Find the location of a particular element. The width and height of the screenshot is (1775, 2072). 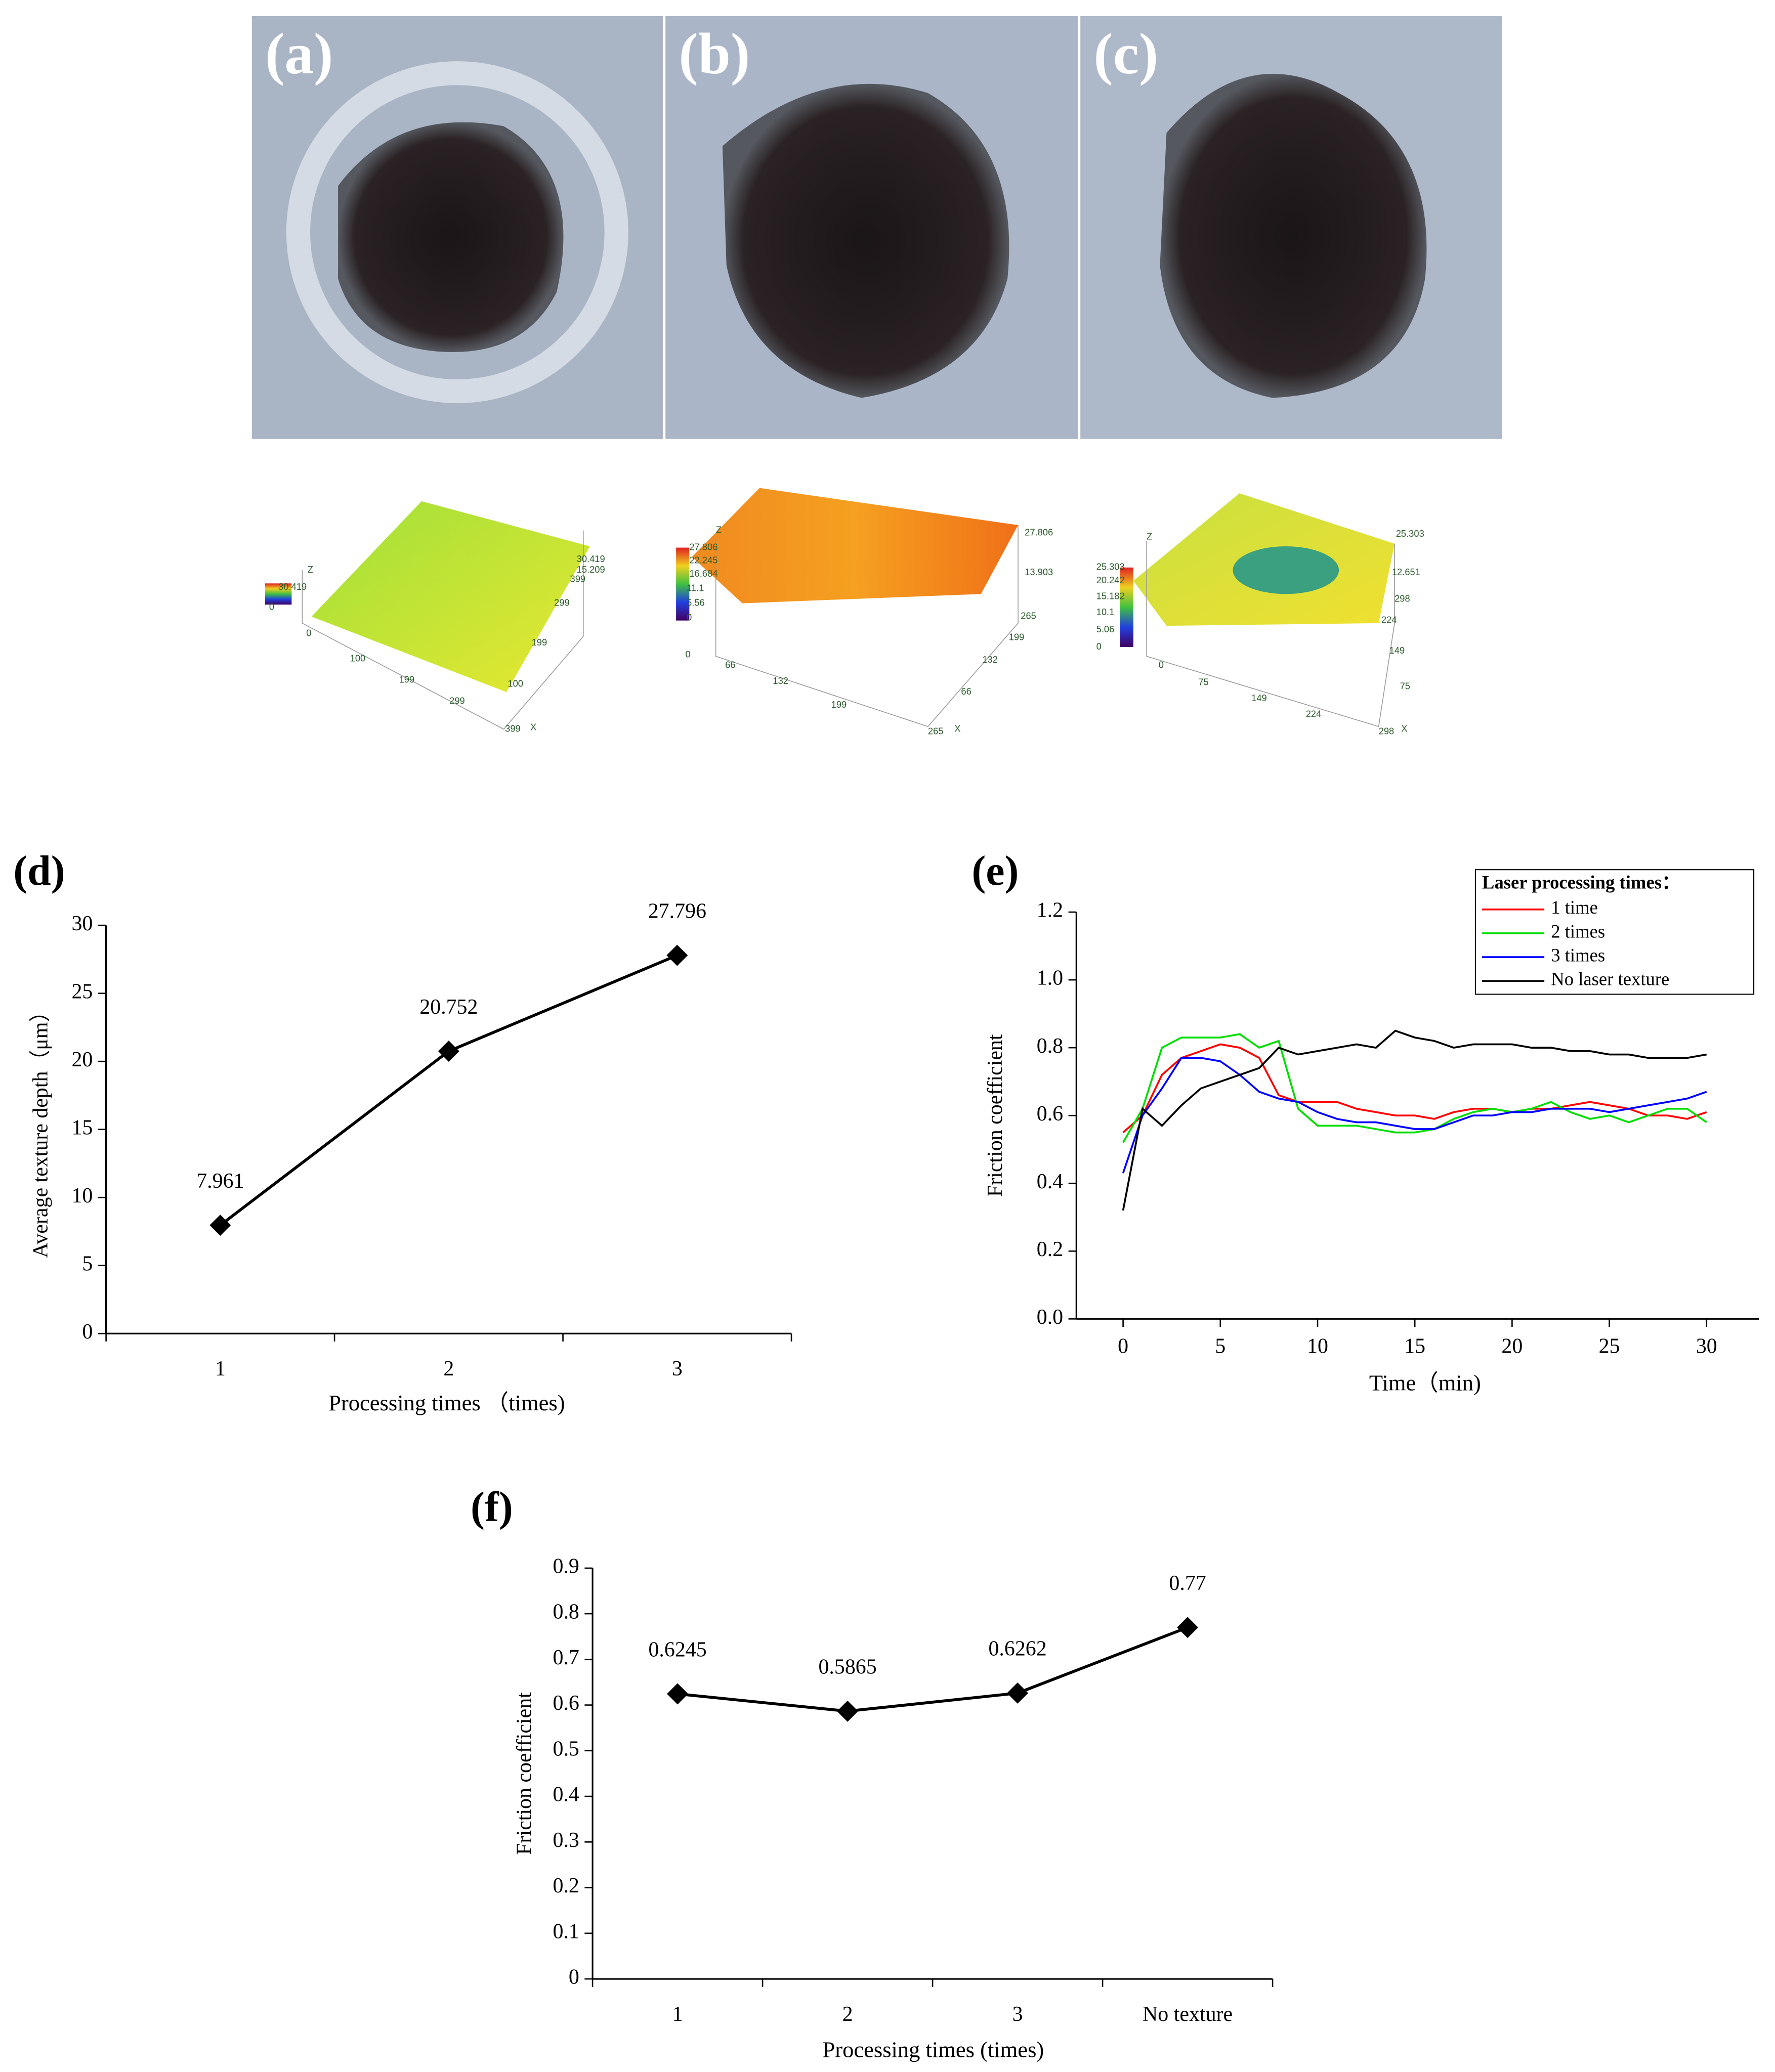

x-tick-label: 15 is located at coordinates (1414, 1346).